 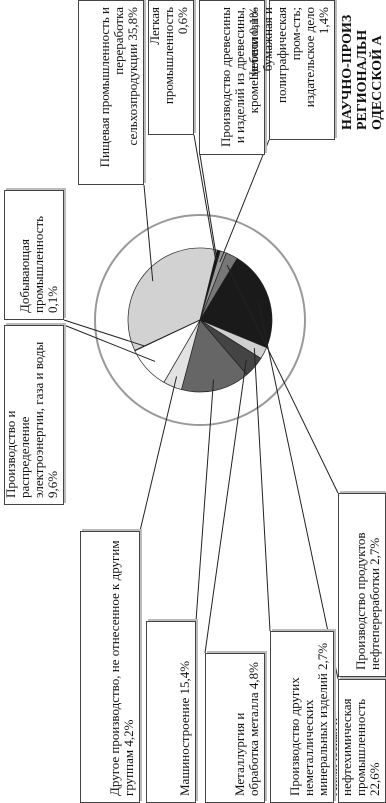 What do you see at coordinates (128, 733) in the screenshot?
I see `value-label: 4,2%` at bounding box center [128, 733].